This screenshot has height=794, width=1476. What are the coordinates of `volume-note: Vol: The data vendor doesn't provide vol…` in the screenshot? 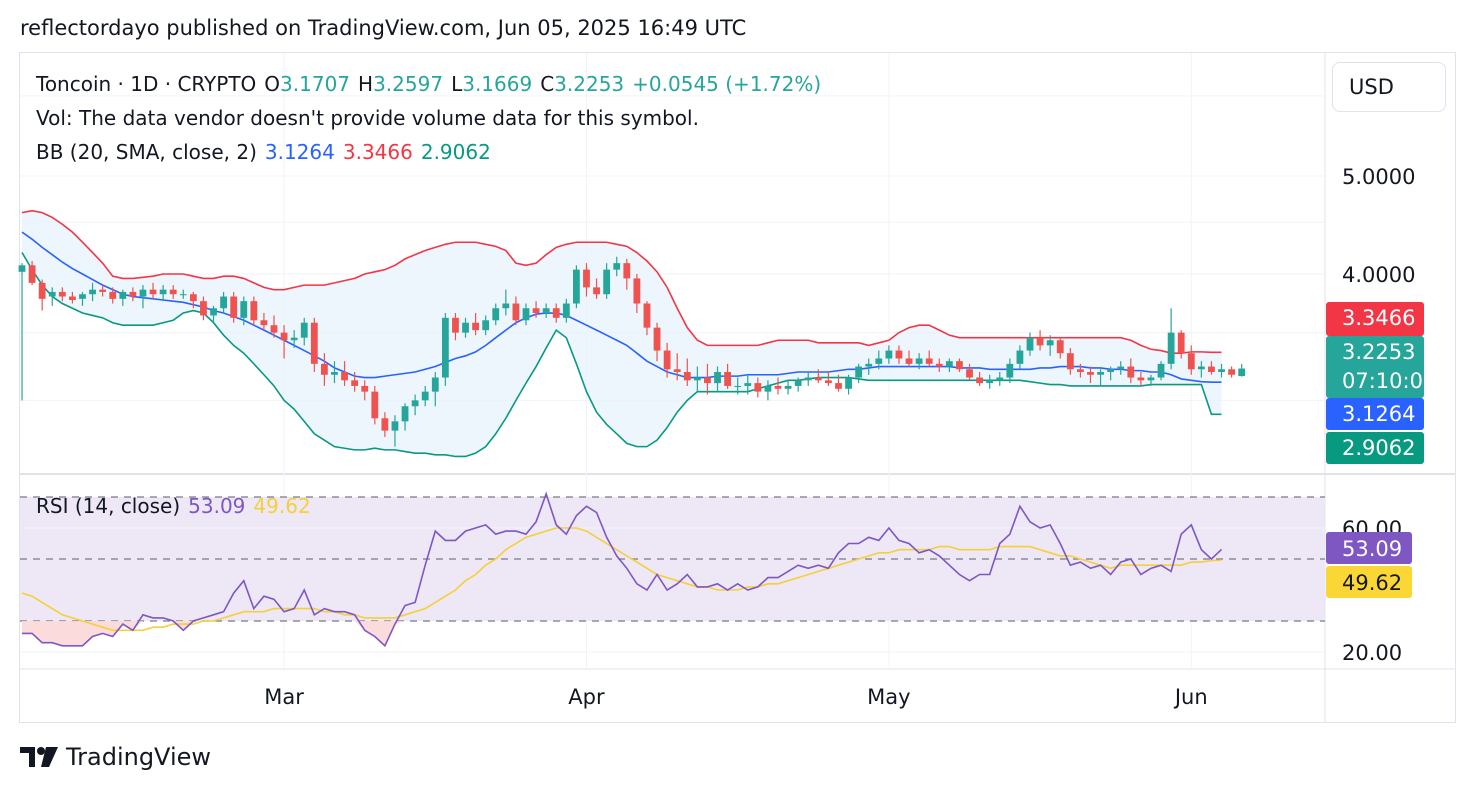 It's located at (367, 118).